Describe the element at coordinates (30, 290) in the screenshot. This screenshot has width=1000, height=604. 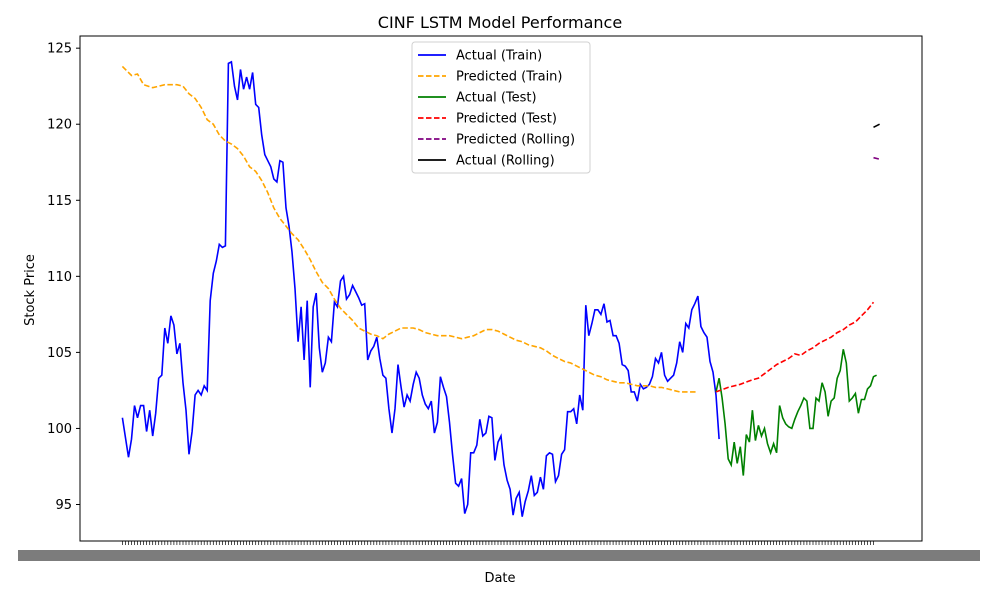
I see `y-axis-label: Stock Price` at that location.